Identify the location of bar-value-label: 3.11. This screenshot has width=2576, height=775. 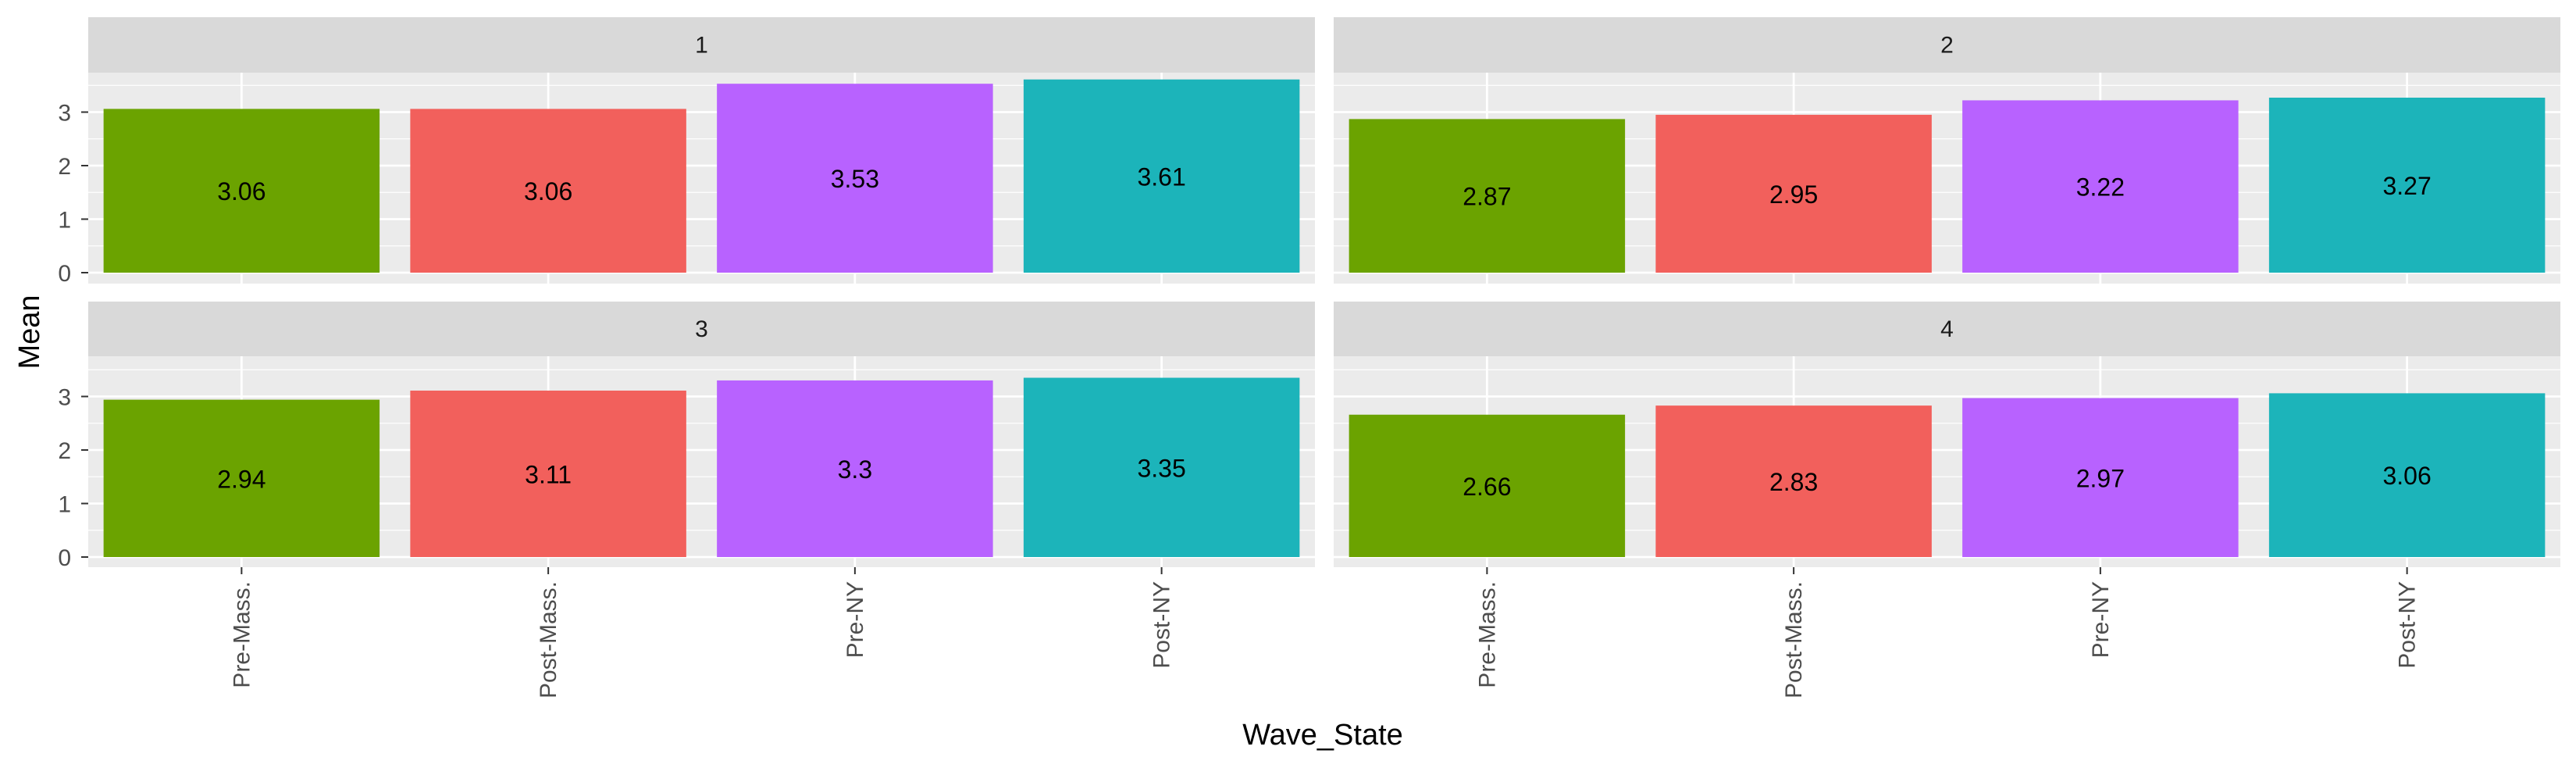
(548, 474).